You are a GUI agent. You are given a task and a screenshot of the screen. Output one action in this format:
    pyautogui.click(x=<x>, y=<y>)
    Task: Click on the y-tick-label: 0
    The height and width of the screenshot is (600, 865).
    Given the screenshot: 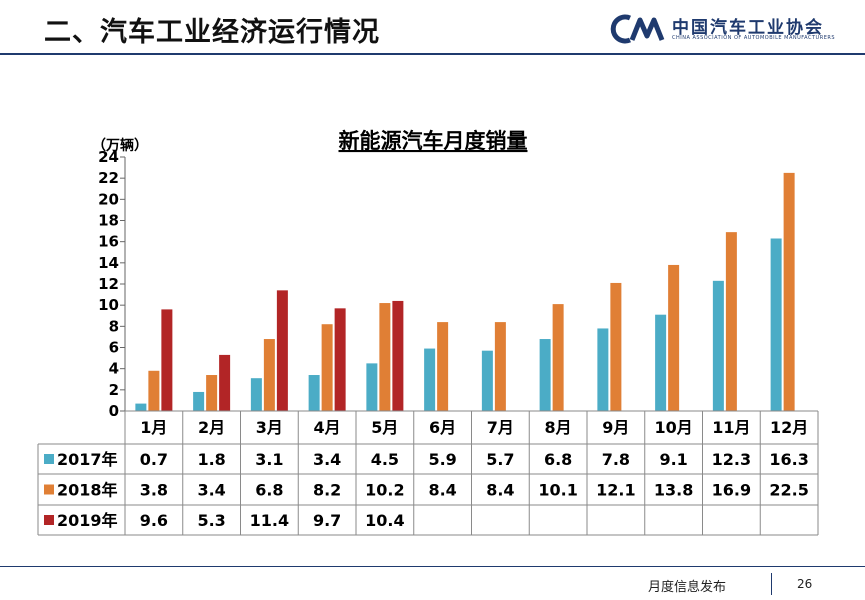 What is the action you would take?
    pyautogui.click(x=114, y=411)
    